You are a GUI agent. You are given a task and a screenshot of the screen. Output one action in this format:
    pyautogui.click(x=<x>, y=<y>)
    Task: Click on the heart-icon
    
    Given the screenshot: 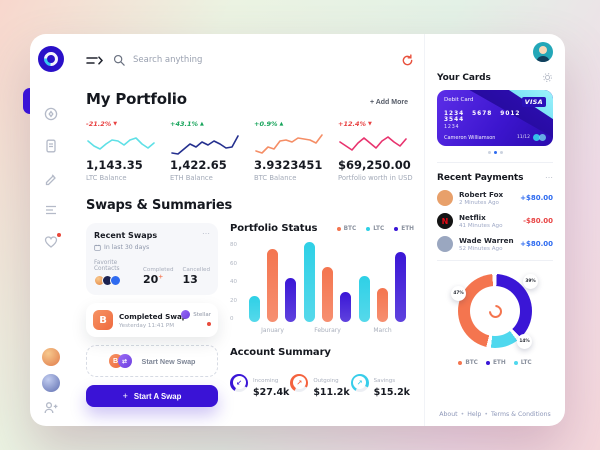 What is the action you would take?
    pyautogui.click(x=51, y=242)
    